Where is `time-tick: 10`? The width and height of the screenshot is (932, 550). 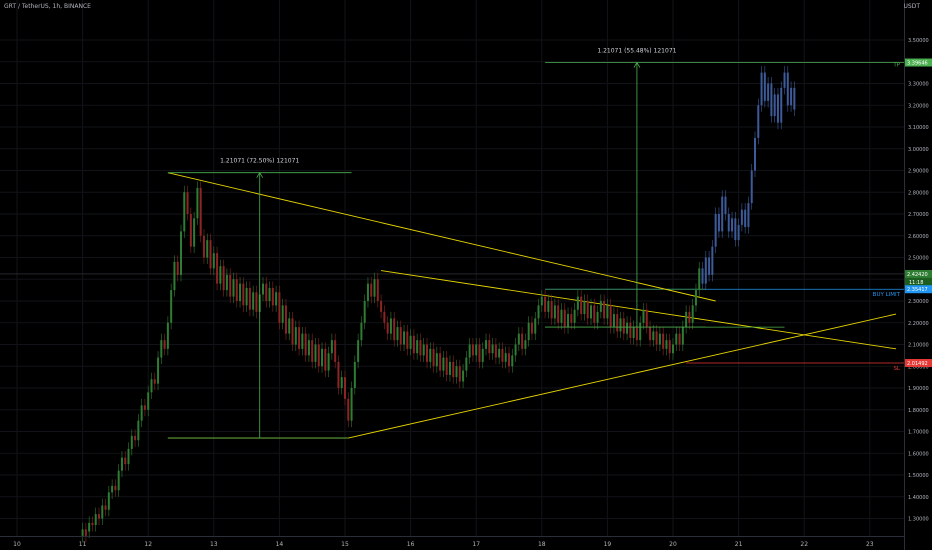
time-tick: 10 is located at coordinates (17, 544).